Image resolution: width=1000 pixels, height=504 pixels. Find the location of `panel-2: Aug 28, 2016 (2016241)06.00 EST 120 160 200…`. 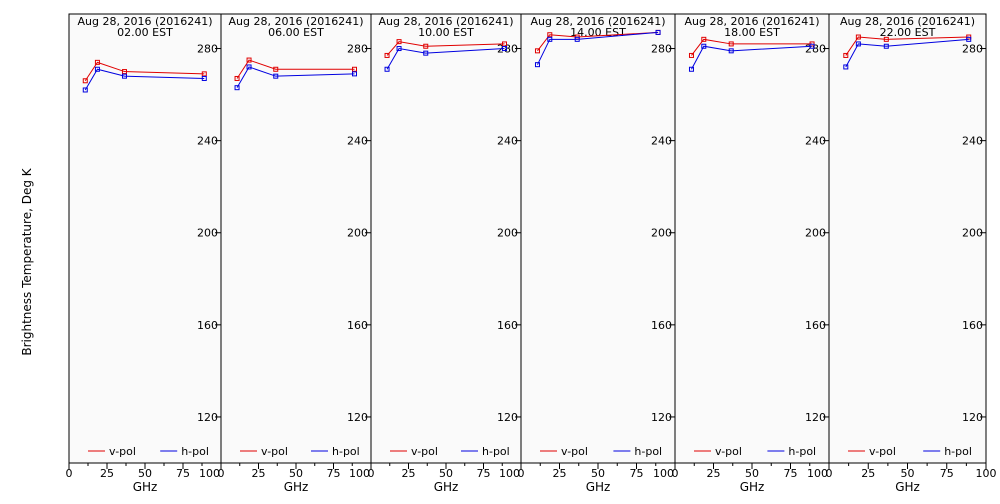

panel-2: Aug 28, 2016 (2016241)06.00 EST 120 160 200… is located at coordinates (295, 253).